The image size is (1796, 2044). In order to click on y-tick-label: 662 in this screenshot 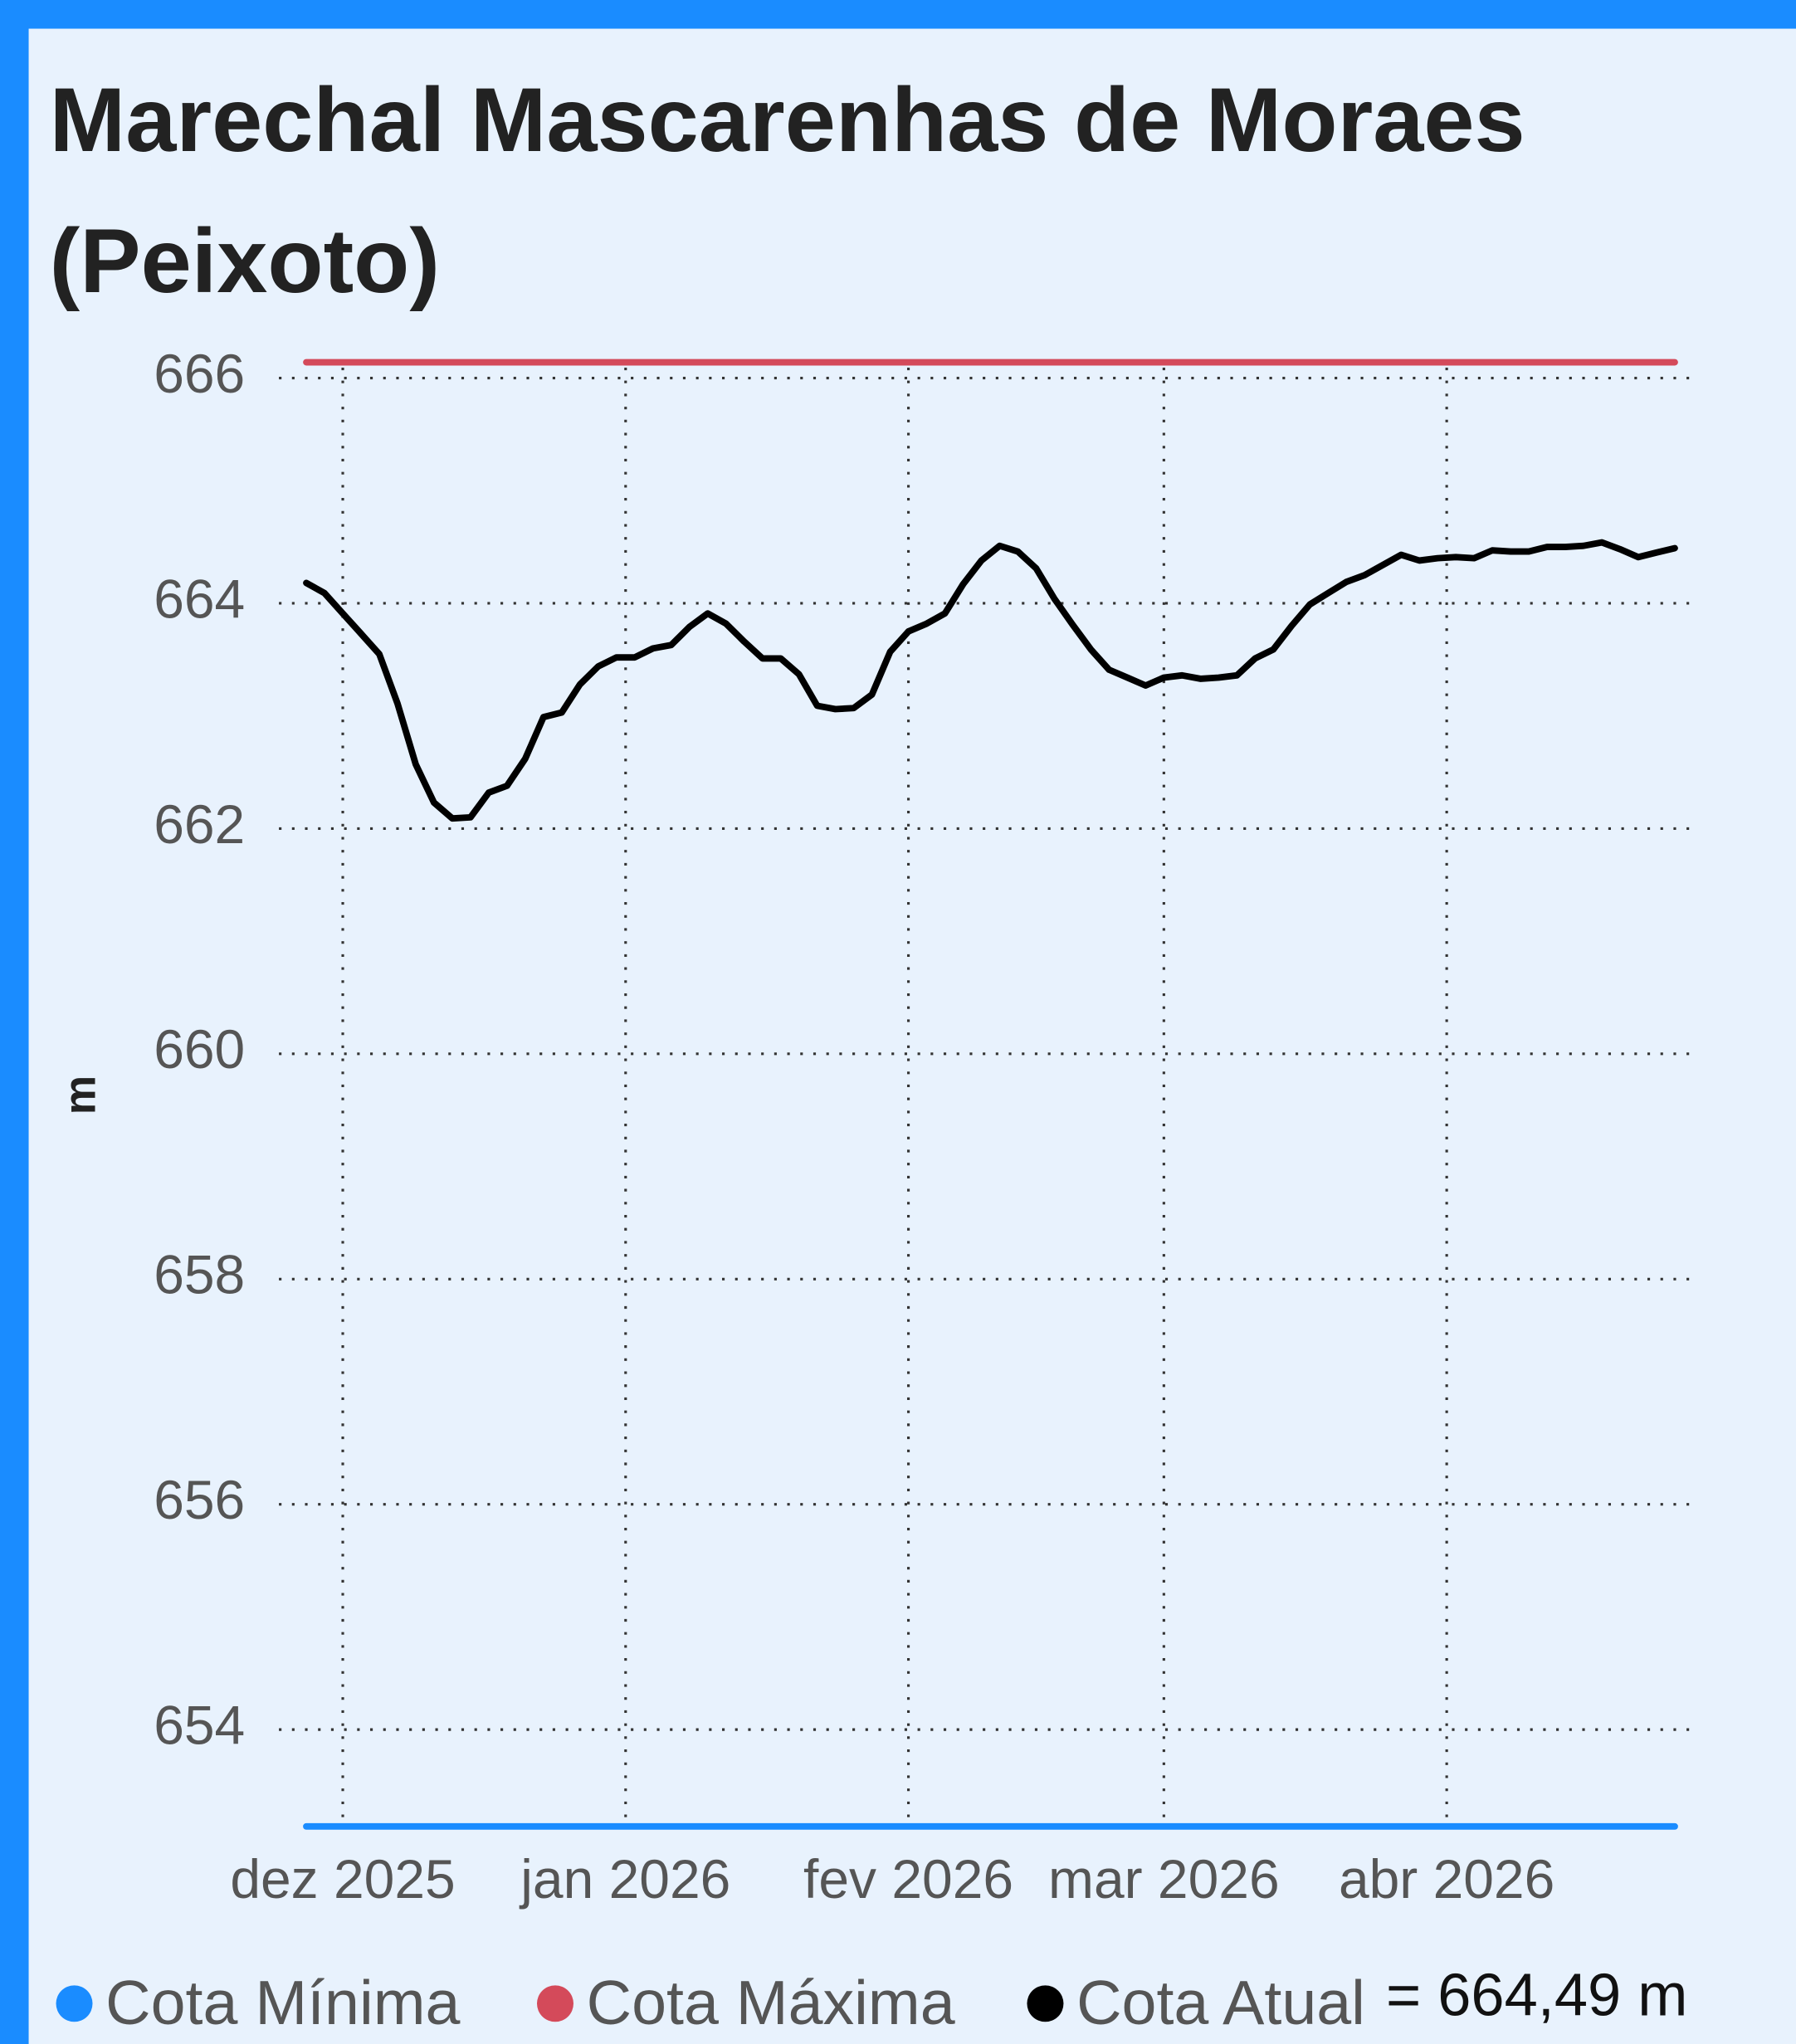, I will do `click(199, 824)`.